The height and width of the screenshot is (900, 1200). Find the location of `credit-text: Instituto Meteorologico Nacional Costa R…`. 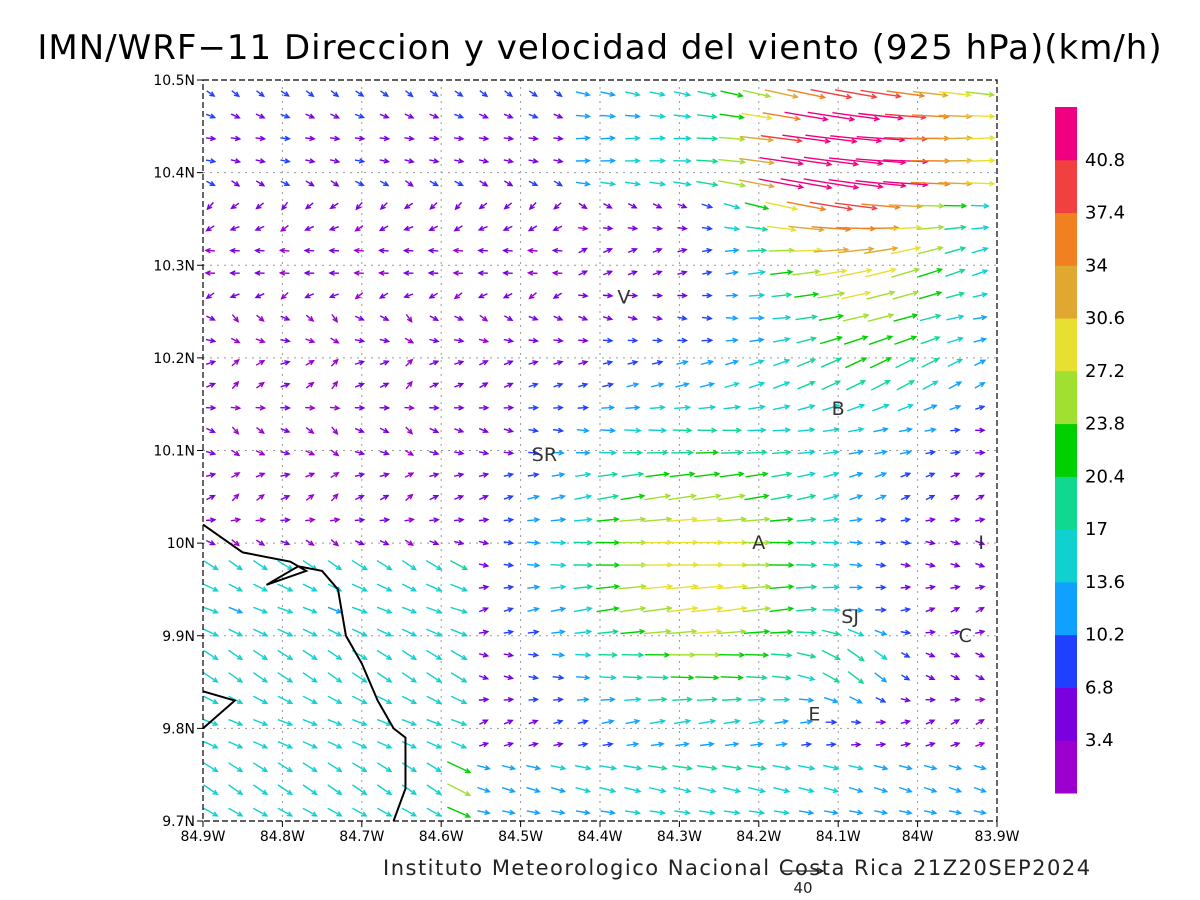

credit-text: Instituto Meteorologico Nacional Costa R… is located at coordinates (737, 868).